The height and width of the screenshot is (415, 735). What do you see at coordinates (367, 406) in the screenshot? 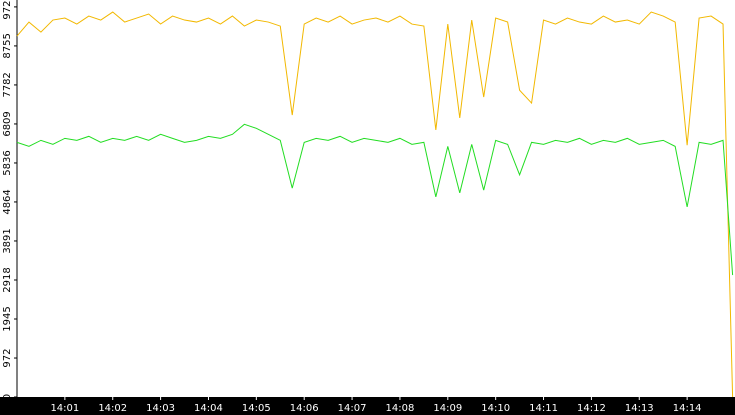
I see `x-axis-band` at bounding box center [367, 406].